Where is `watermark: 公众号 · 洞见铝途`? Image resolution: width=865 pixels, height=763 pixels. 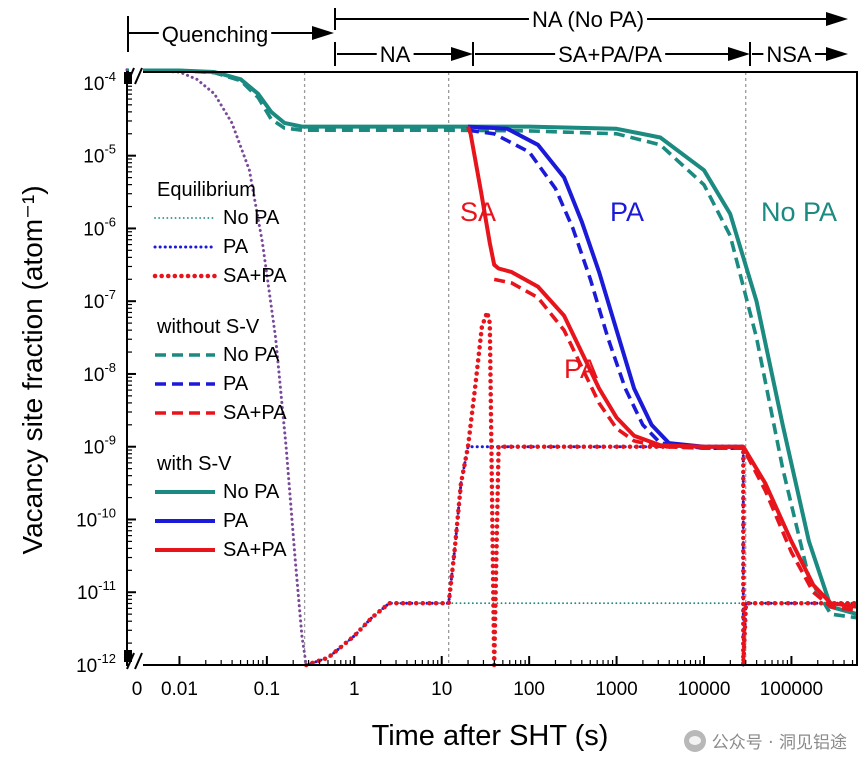
watermark: 公众号 · 洞见铝途 is located at coordinates (765, 740).